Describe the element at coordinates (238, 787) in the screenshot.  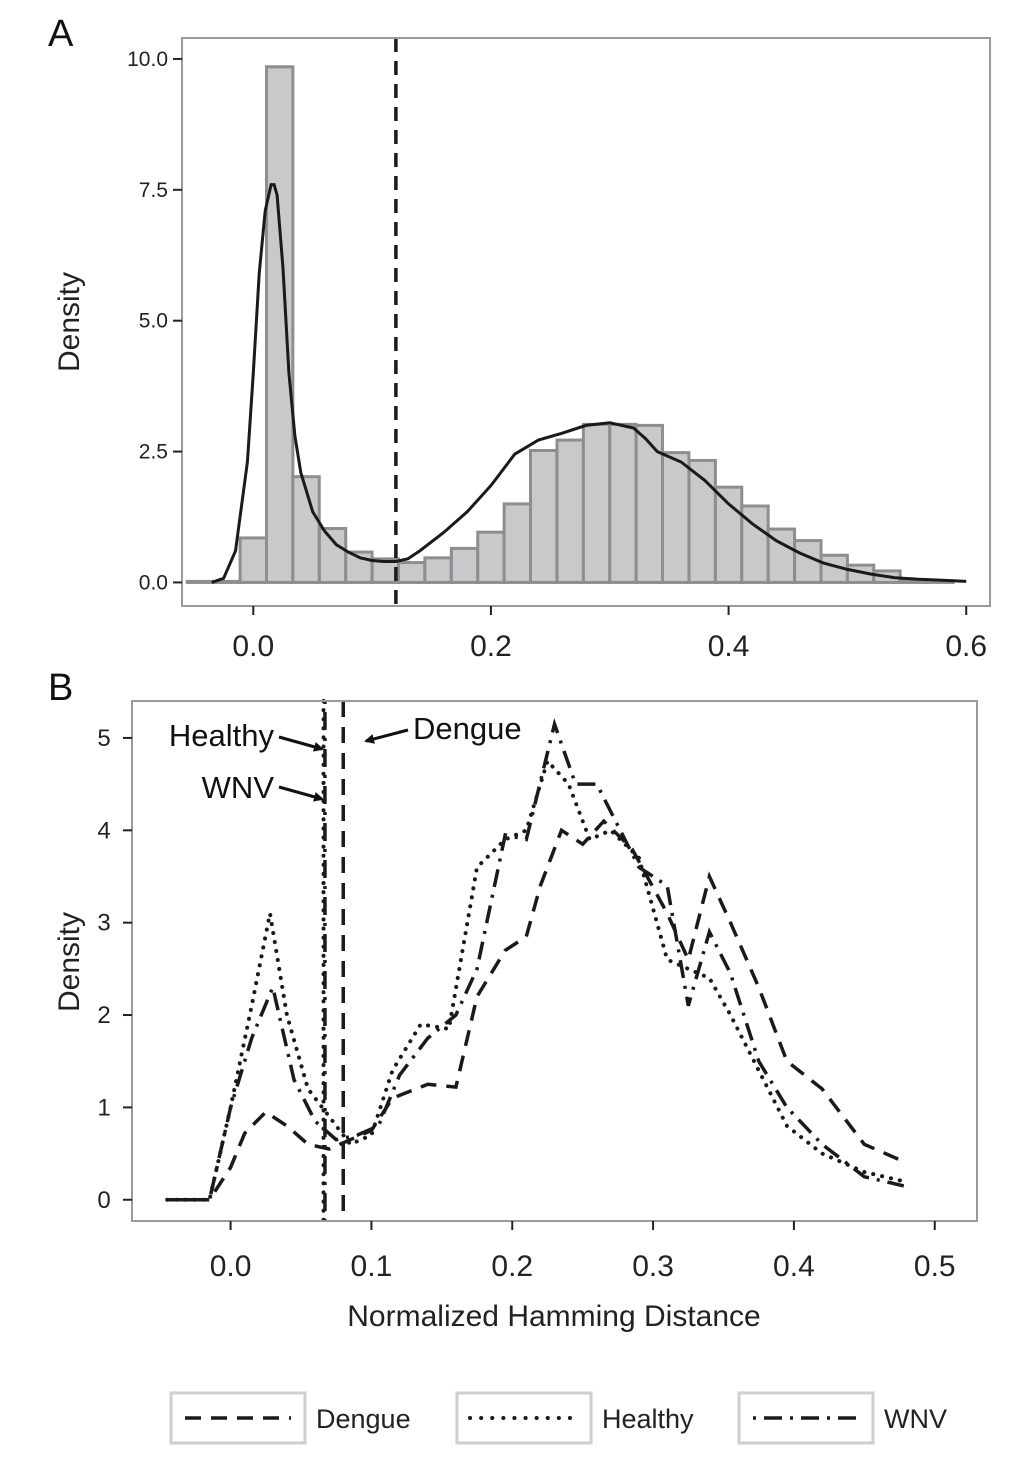
I see `annotation-wnv: WNV` at that location.